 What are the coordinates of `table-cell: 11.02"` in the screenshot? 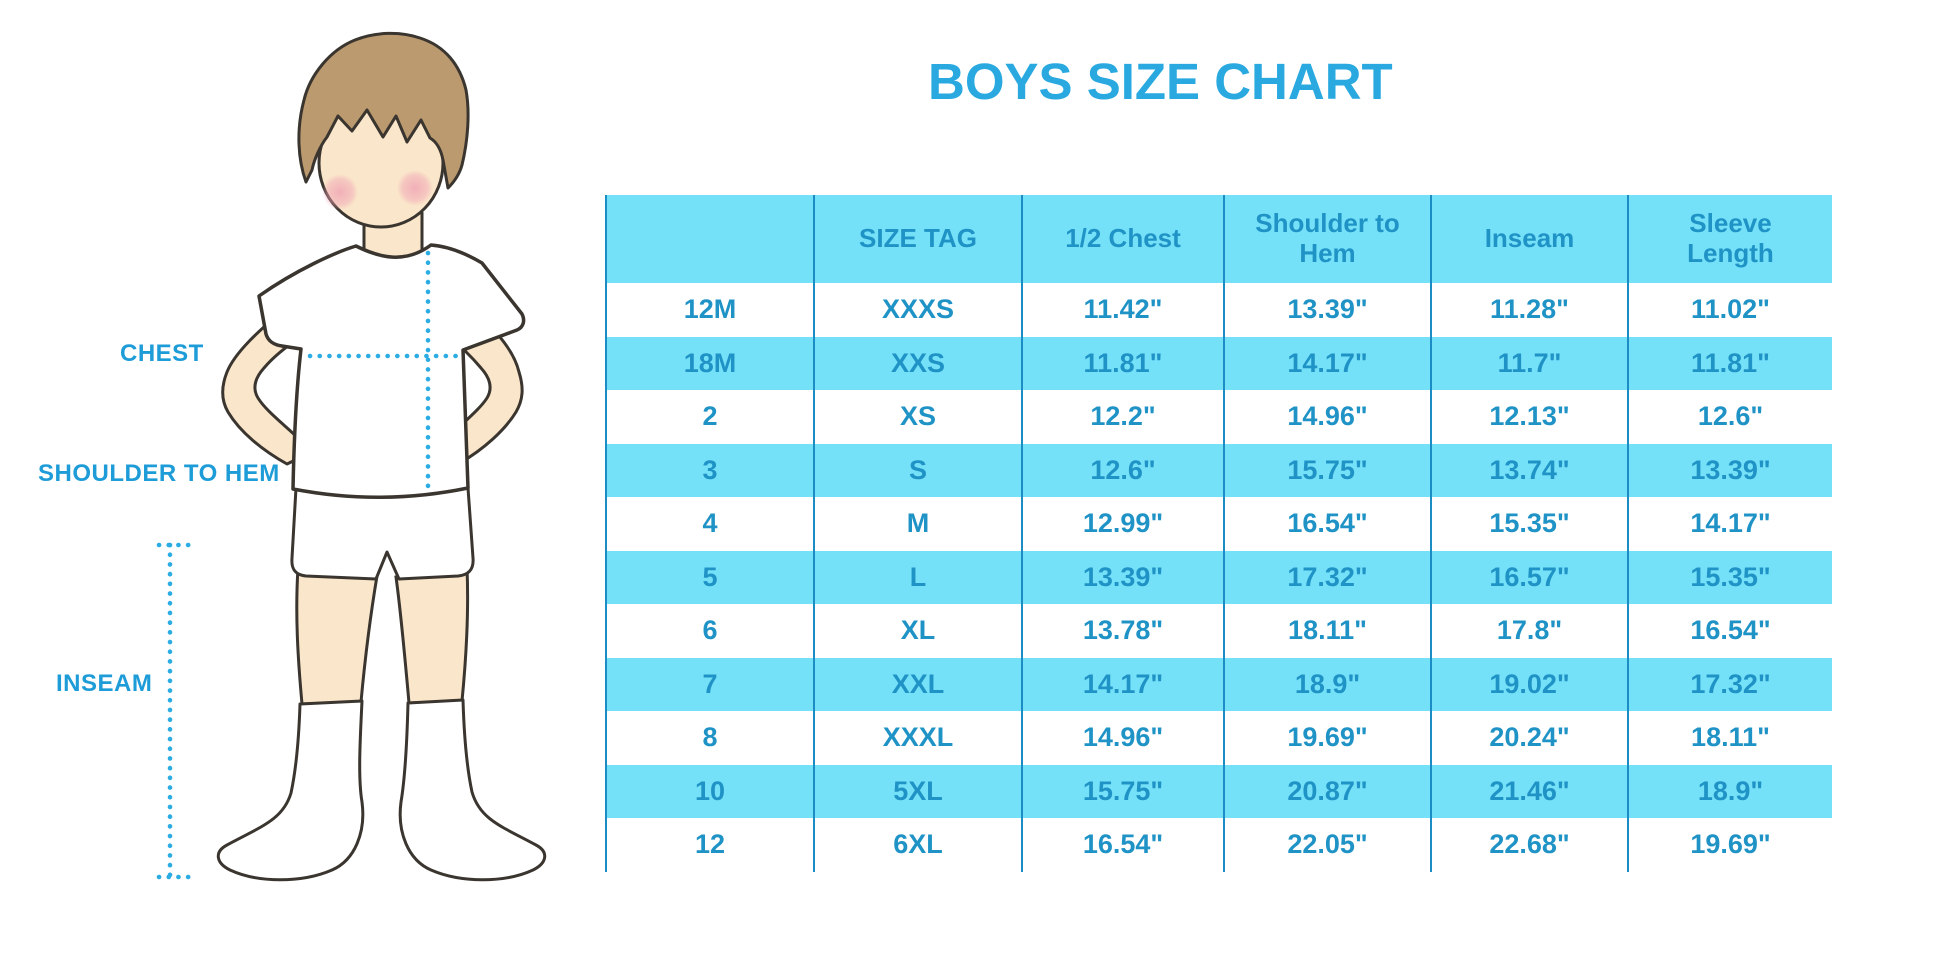 It's located at (1729, 310).